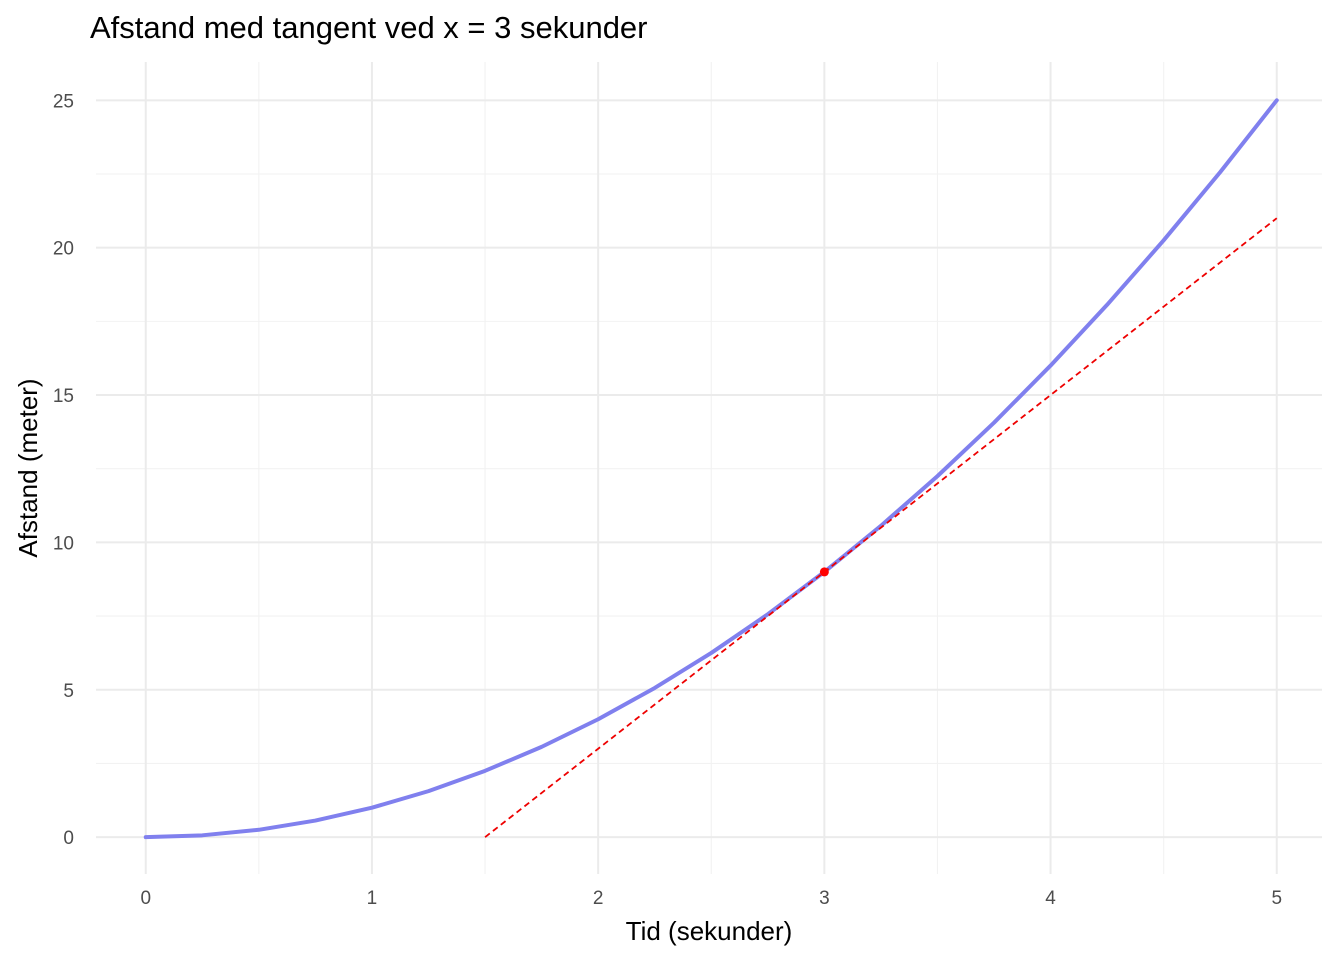 This screenshot has width=1344, height=960. What do you see at coordinates (709, 931) in the screenshot?
I see `x-axis-title: Tid (sekunder)` at bounding box center [709, 931].